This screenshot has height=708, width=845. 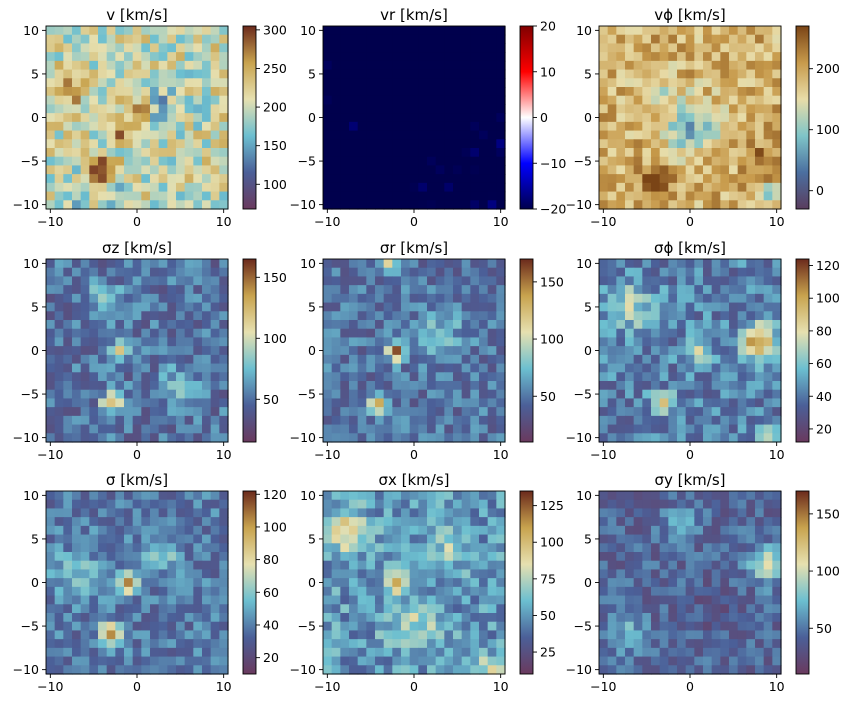 I want to click on panel-title: σy [km/s], so click(x=689, y=480).